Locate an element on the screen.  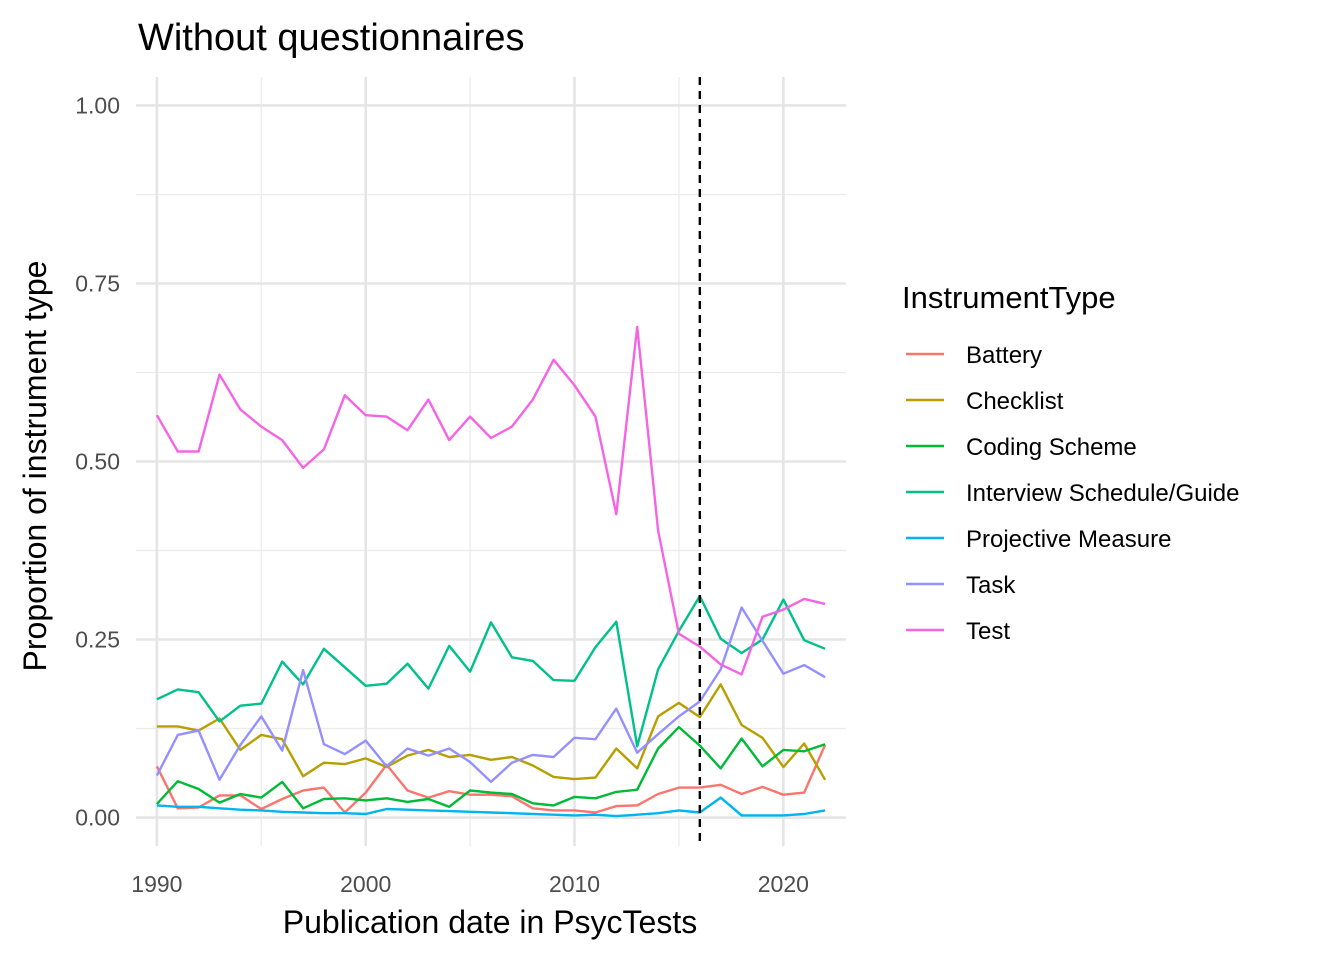
y-tick-label: 0.00 is located at coordinates (97, 818).